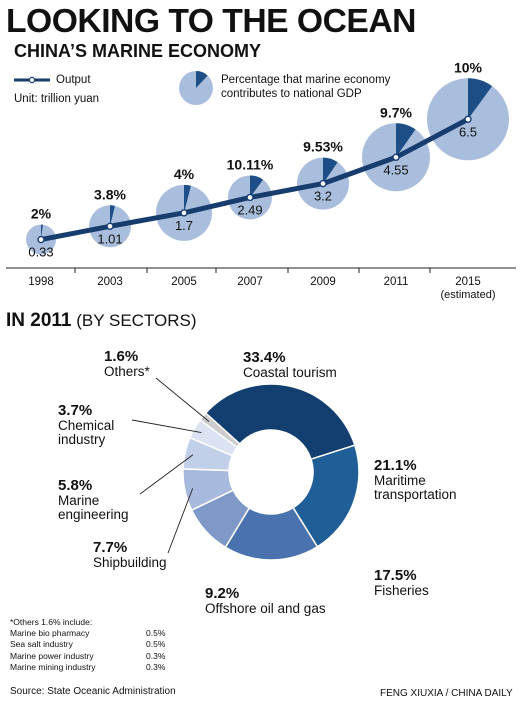  I want to click on sector-percentage-label: 21.1%, so click(395, 465).